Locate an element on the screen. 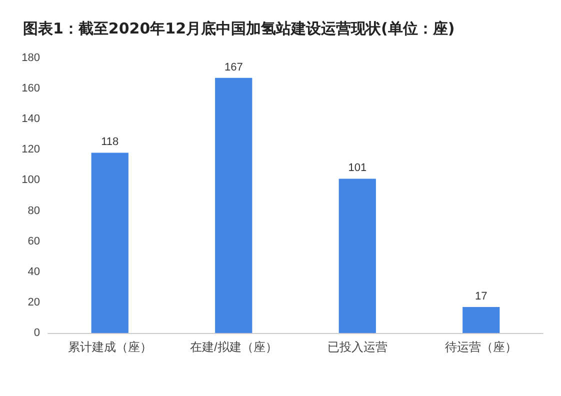 The width and height of the screenshot is (561, 396). chart-title: 图表1：截至2020年12月底中国加氢站建设运营现状(单位：座) is located at coordinates (239, 29).